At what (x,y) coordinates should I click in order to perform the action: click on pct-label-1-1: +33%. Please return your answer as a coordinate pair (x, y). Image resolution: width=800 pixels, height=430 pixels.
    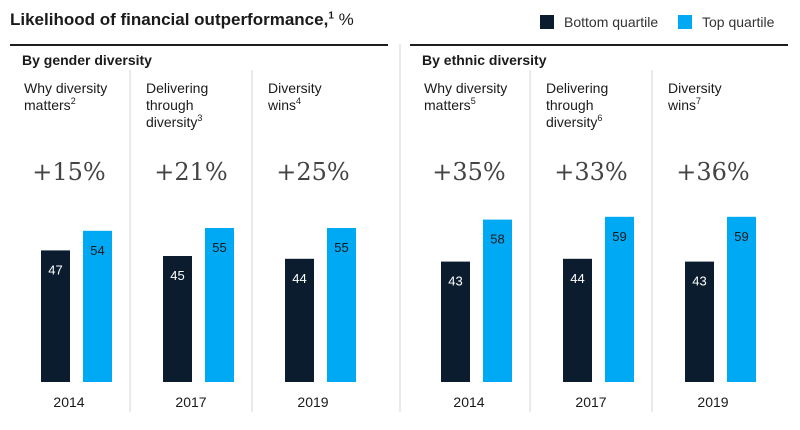
    Looking at the image, I should click on (590, 172).